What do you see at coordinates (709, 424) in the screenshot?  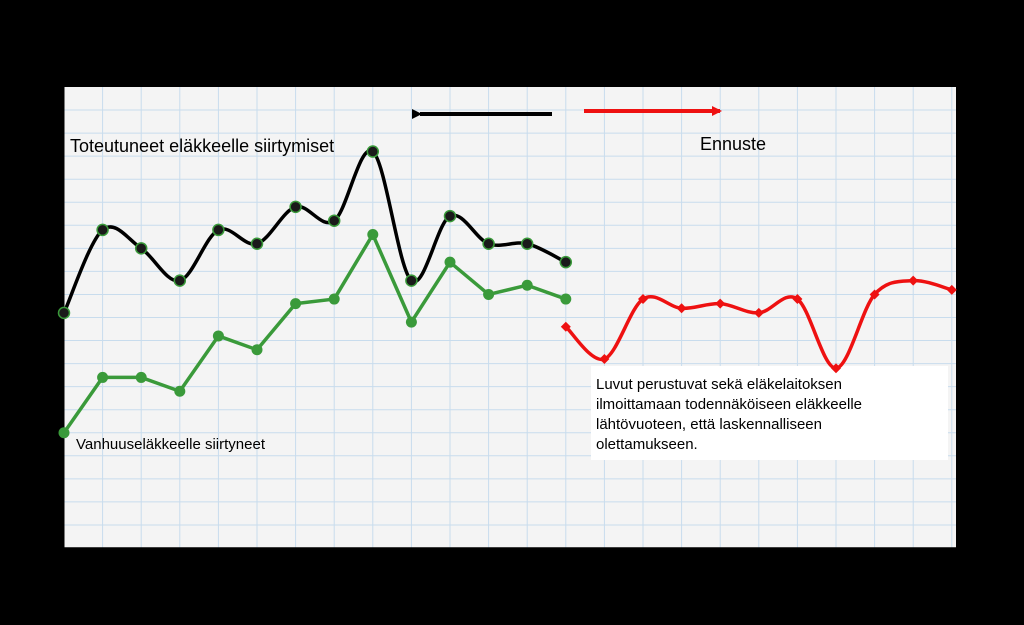 I see `note-line-3: lähtövuoteen, että laskennalliseen` at bounding box center [709, 424].